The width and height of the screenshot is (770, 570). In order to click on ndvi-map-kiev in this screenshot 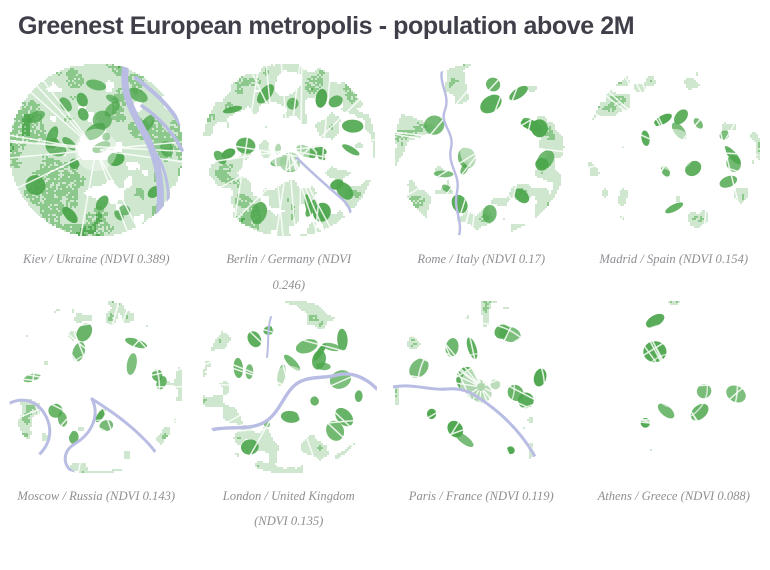, I will do `click(96, 150)`.